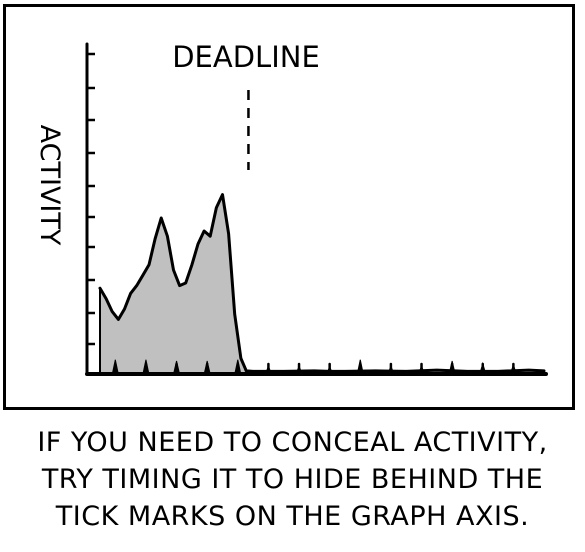 The image size is (585, 552). What do you see at coordinates (246, 57) in the screenshot?
I see `deadline-annotation: DEADLINE` at bounding box center [246, 57].